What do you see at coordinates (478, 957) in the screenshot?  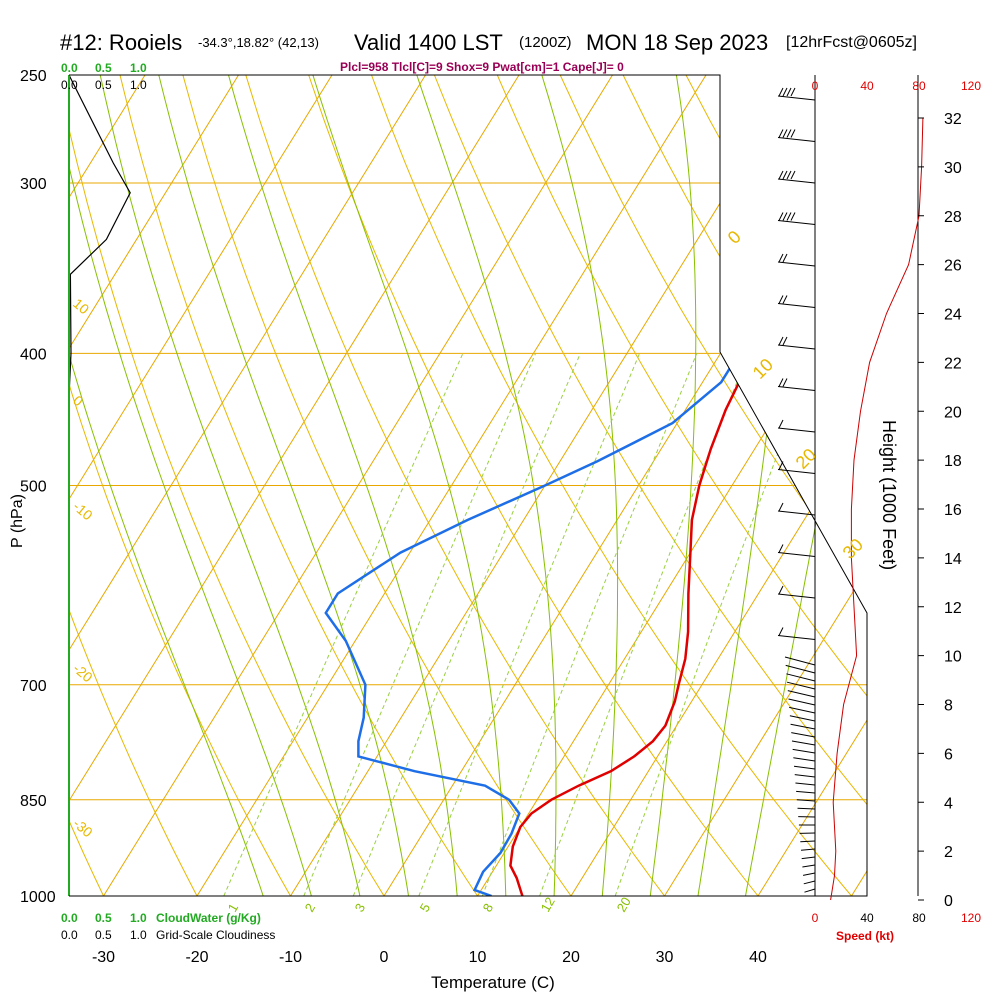 I see `temp-tick-10: 10` at bounding box center [478, 957].